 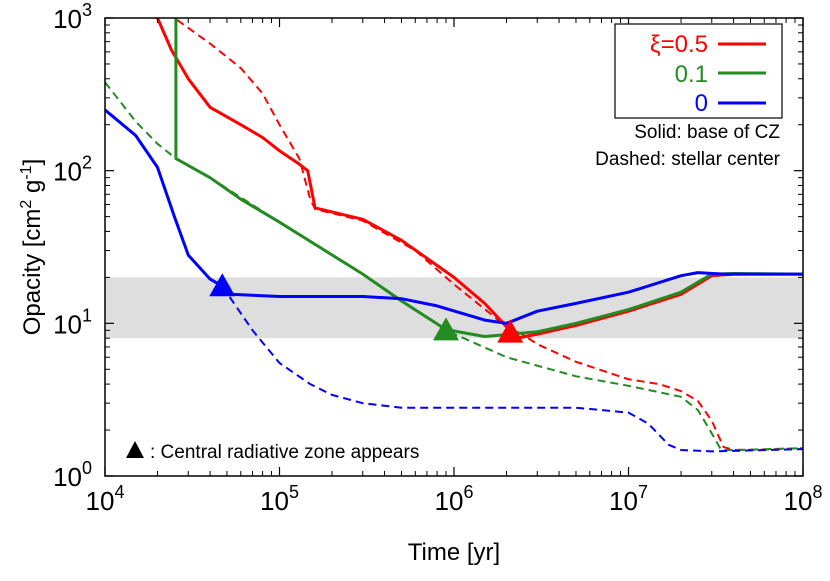 I want to click on y-axis-title-part2: g, so click(x=32, y=190).